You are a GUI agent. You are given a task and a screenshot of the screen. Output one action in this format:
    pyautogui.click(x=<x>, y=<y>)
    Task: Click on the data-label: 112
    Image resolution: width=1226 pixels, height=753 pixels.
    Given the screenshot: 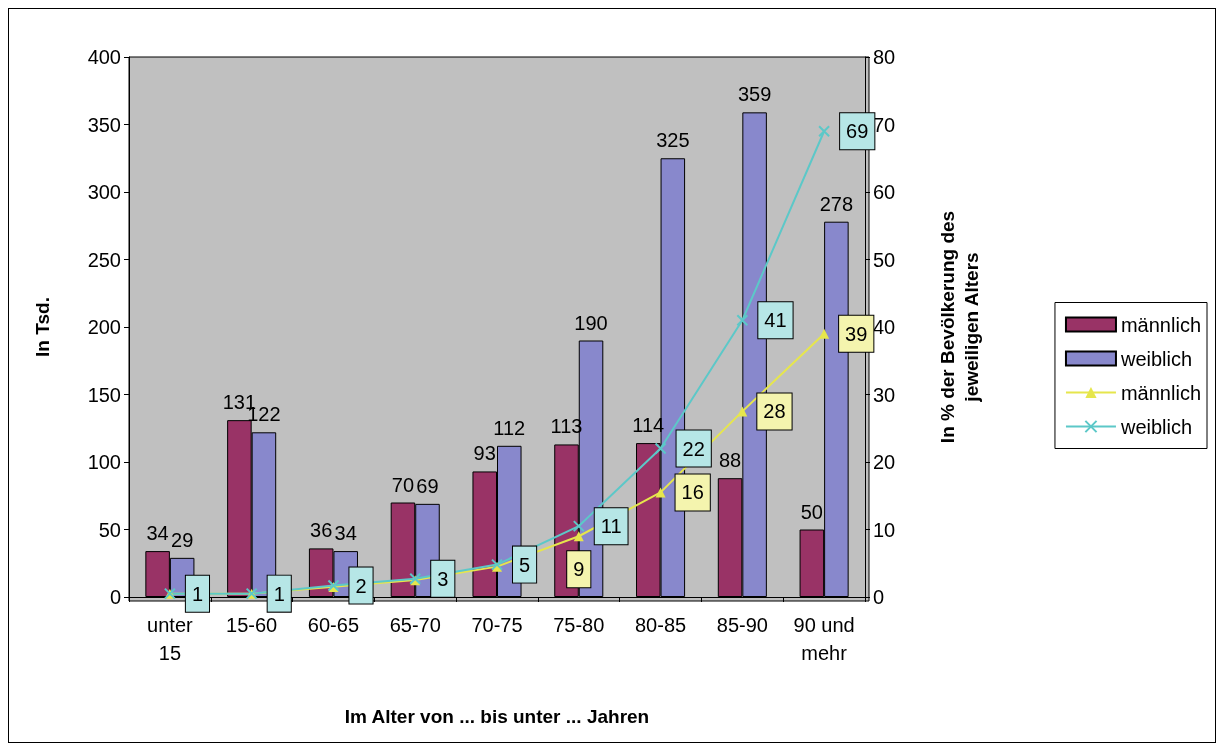 What is the action you would take?
    pyautogui.click(x=509, y=427)
    